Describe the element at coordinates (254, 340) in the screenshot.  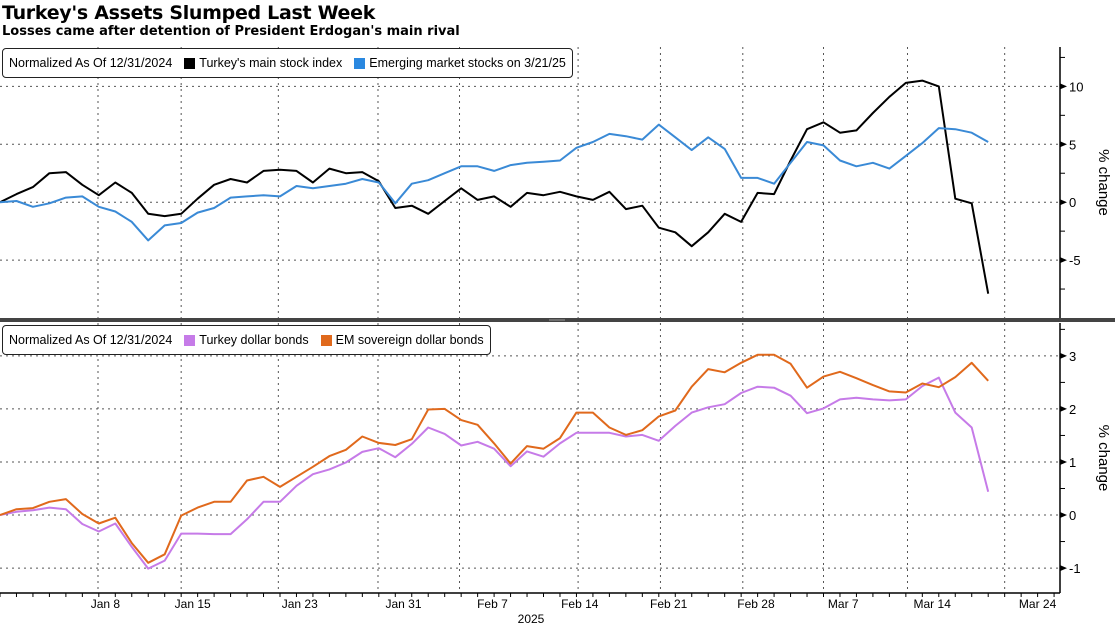
I see `legend-label-turkey-bonds: Turkey dollar bonds` at that location.